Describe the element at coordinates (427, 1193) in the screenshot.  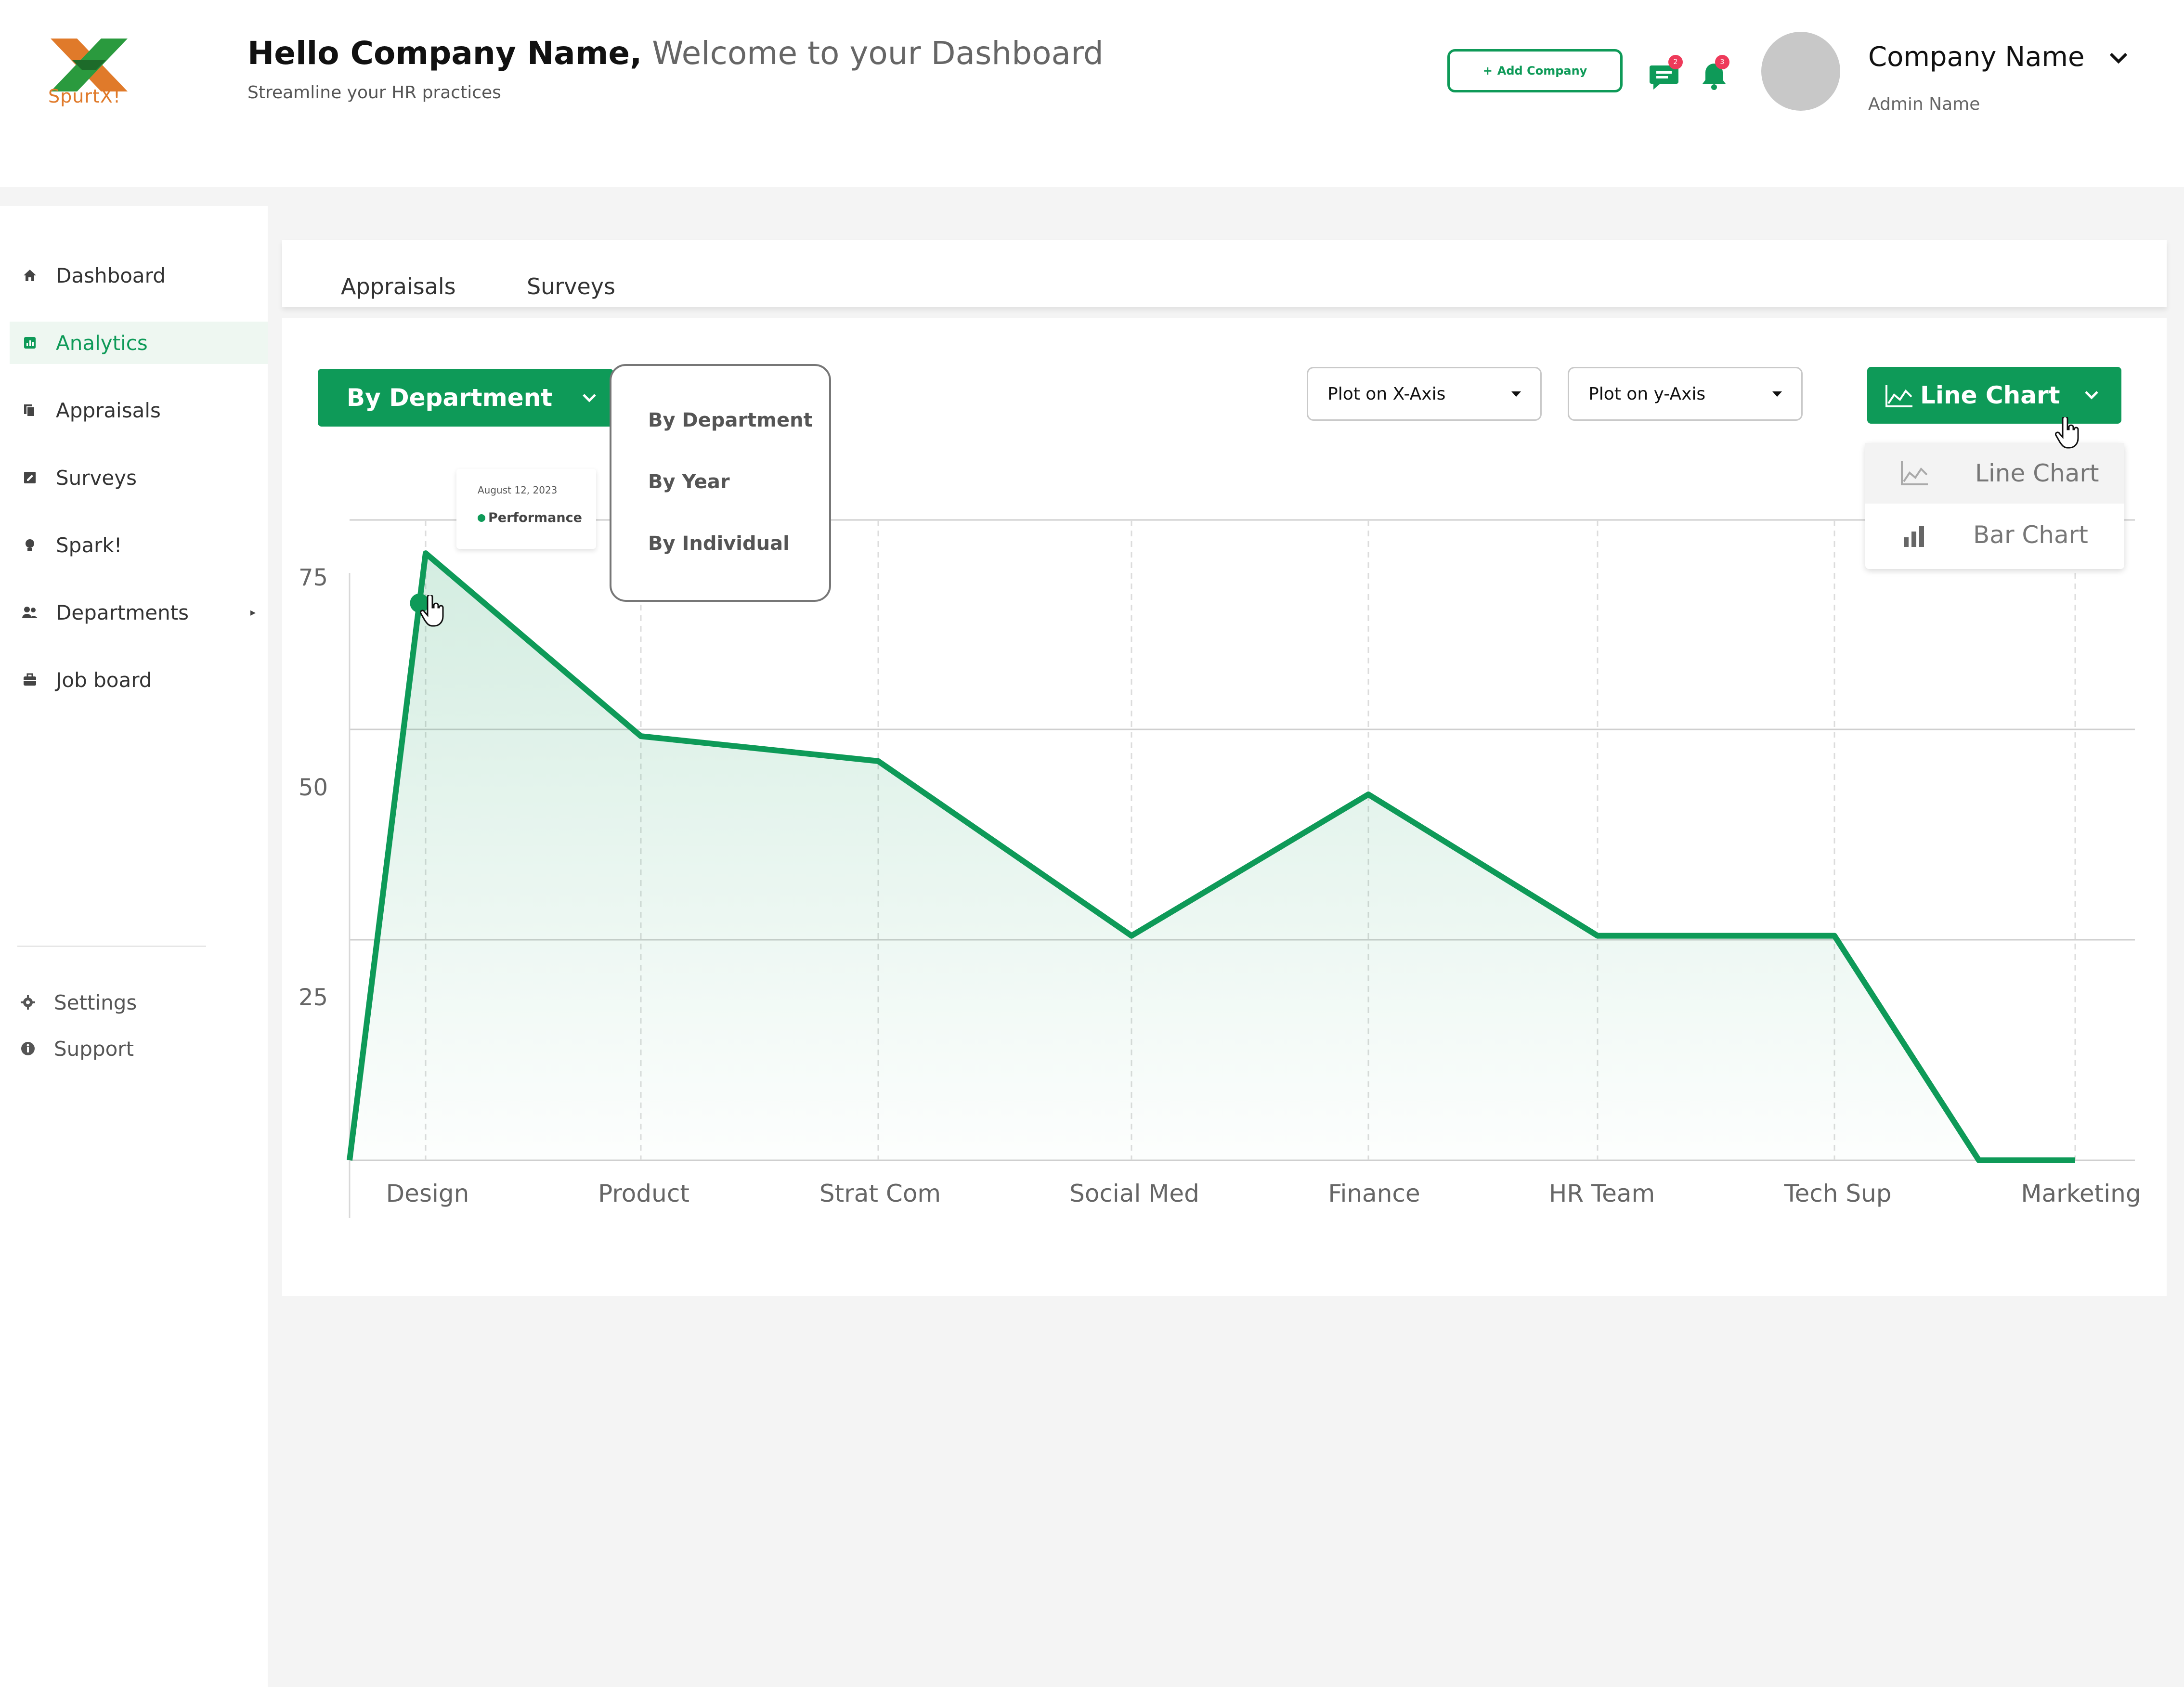
I see `x-tick-label: Design` at that location.